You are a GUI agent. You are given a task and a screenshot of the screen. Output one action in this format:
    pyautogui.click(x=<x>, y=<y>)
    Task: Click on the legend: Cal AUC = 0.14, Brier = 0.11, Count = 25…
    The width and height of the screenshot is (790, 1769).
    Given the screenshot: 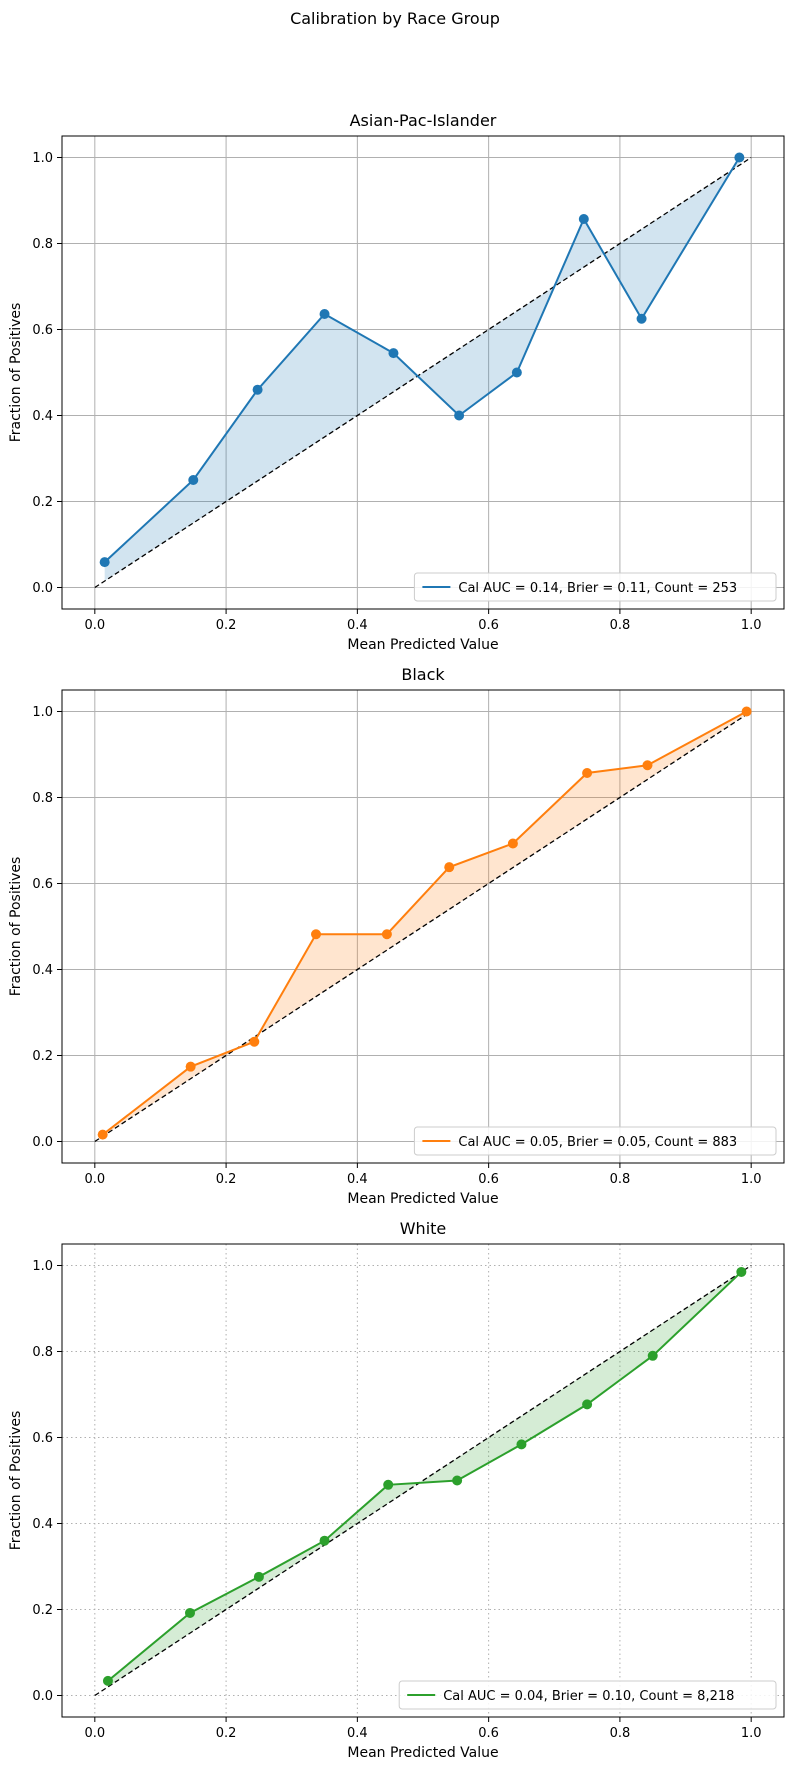 What is the action you would take?
    pyautogui.click(x=595, y=587)
    